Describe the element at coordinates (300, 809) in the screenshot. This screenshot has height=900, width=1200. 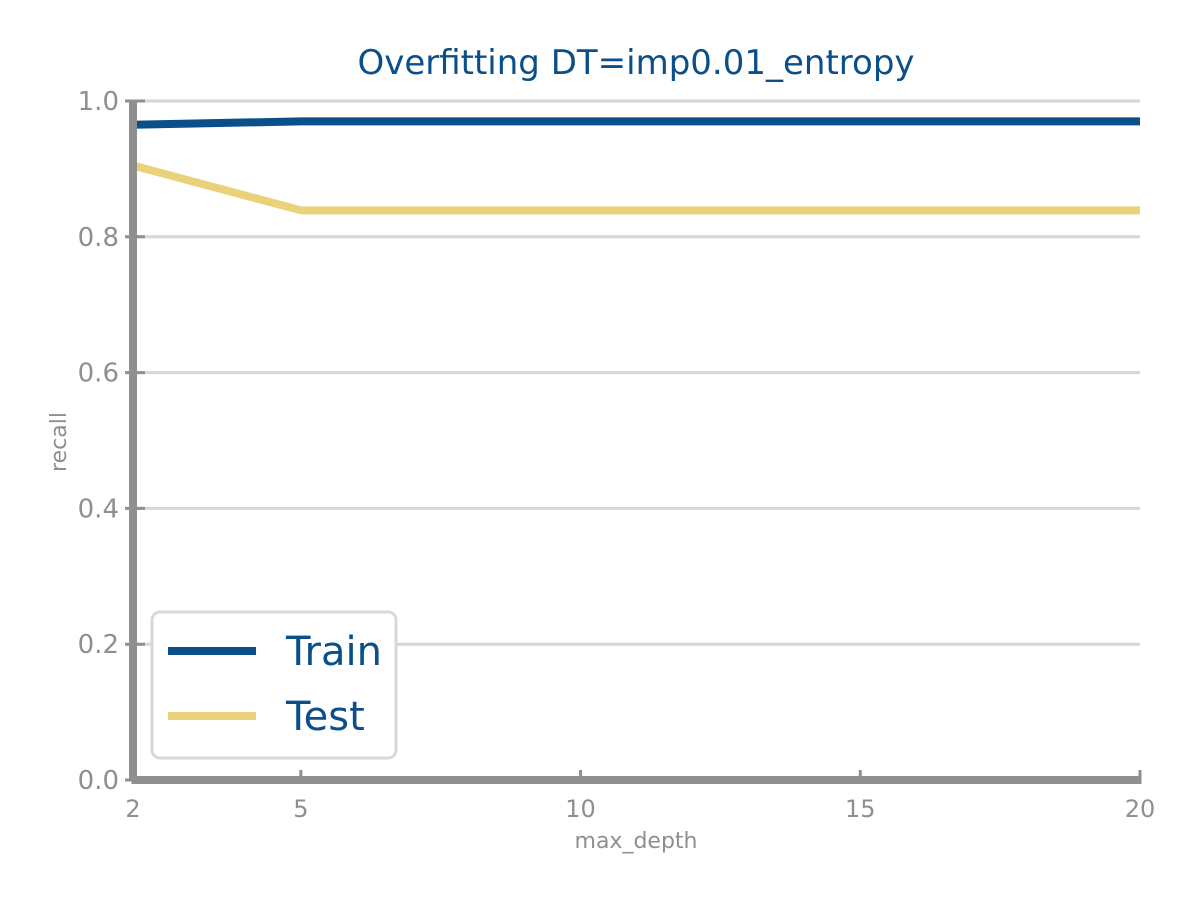
I see `x-tick-label: 5` at that location.